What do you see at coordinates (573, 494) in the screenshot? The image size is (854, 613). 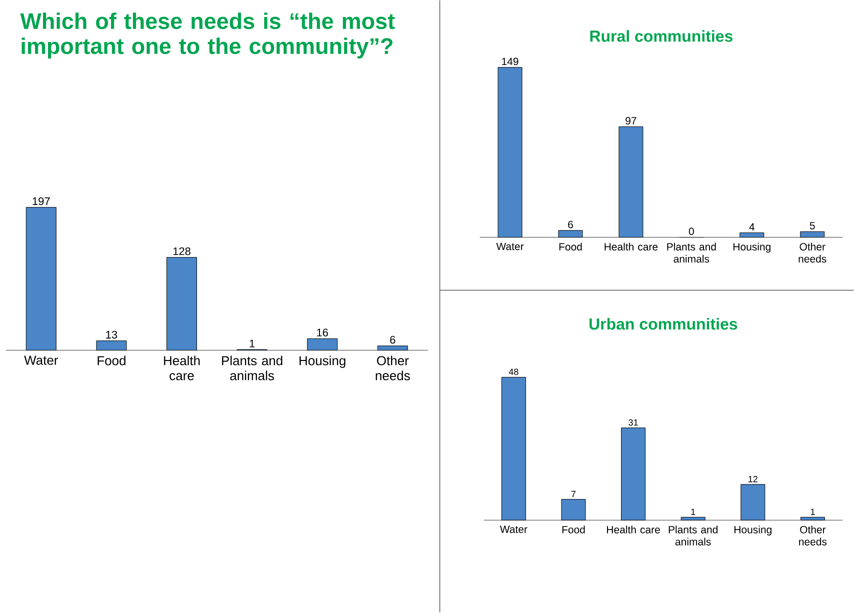 I see `data-label: 7` at bounding box center [573, 494].